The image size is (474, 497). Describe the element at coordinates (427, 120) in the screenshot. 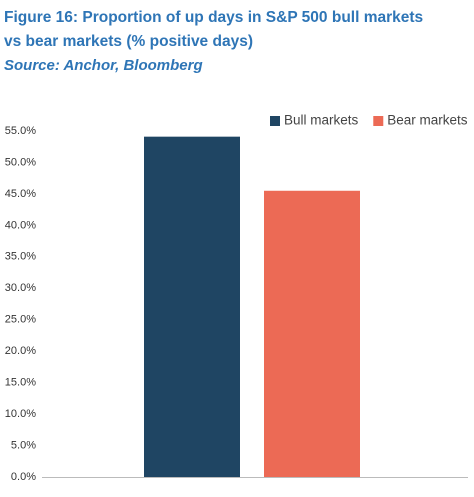

I see `legend-label: Bear markets` at that location.